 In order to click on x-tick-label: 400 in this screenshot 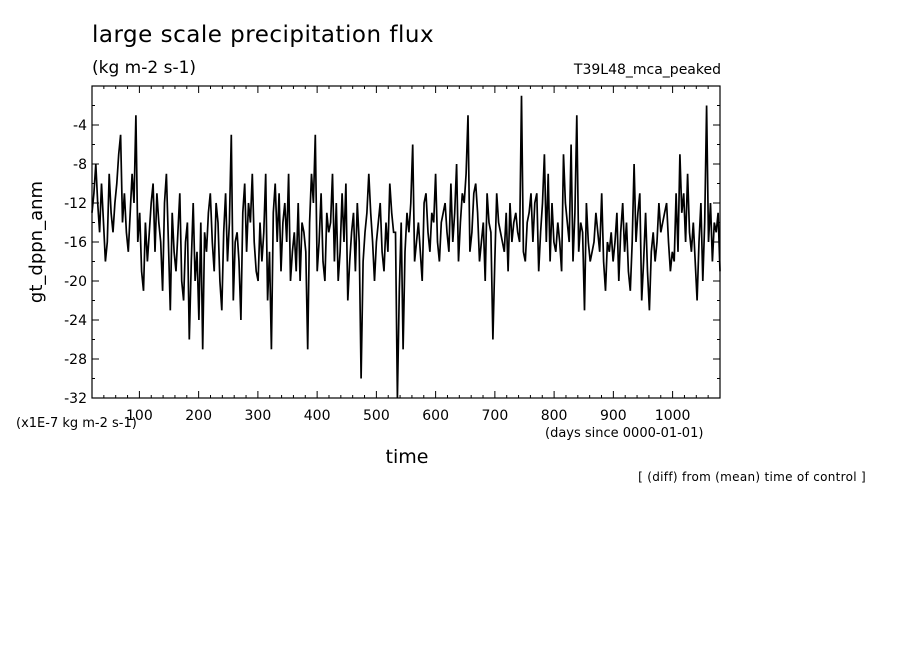, I will do `click(317, 416)`.